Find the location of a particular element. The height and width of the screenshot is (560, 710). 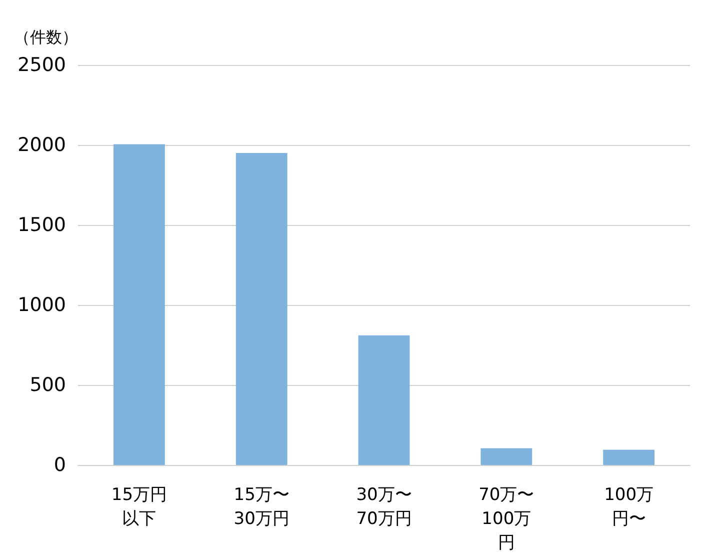

y-axis-title: （件数） is located at coordinates (46, 37).